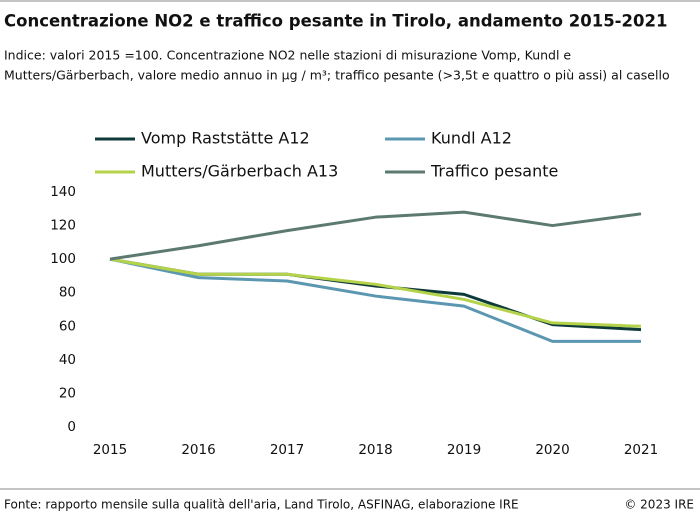 The image size is (700, 525). Describe the element at coordinates (63, 226) in the screenshot. I see `y-tick-label: 120` at that location.